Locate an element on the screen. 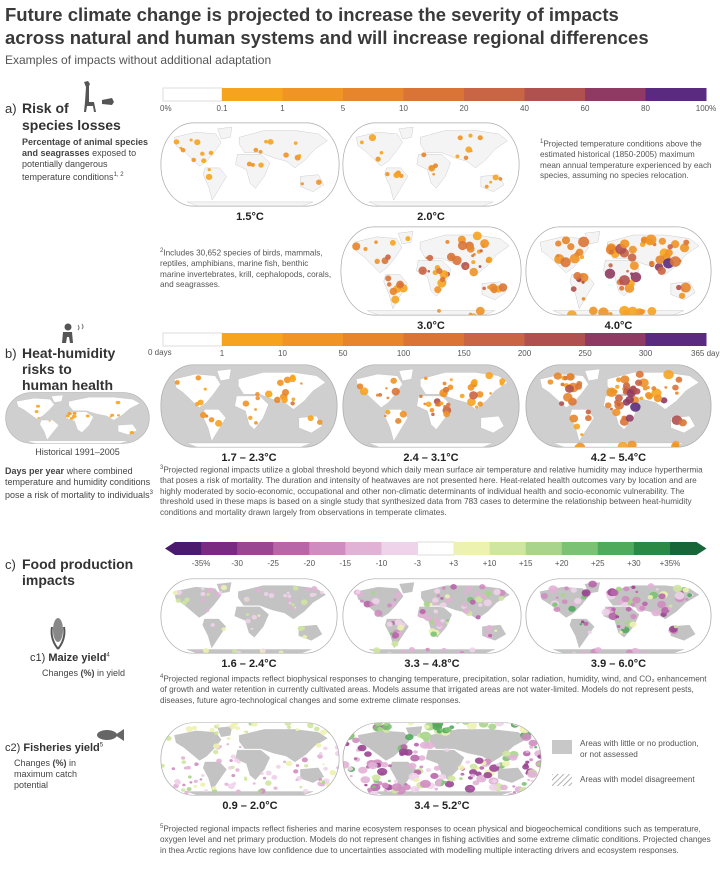 The image size is (720, 875). section-title: species losses is located at coordinates (71, 125).